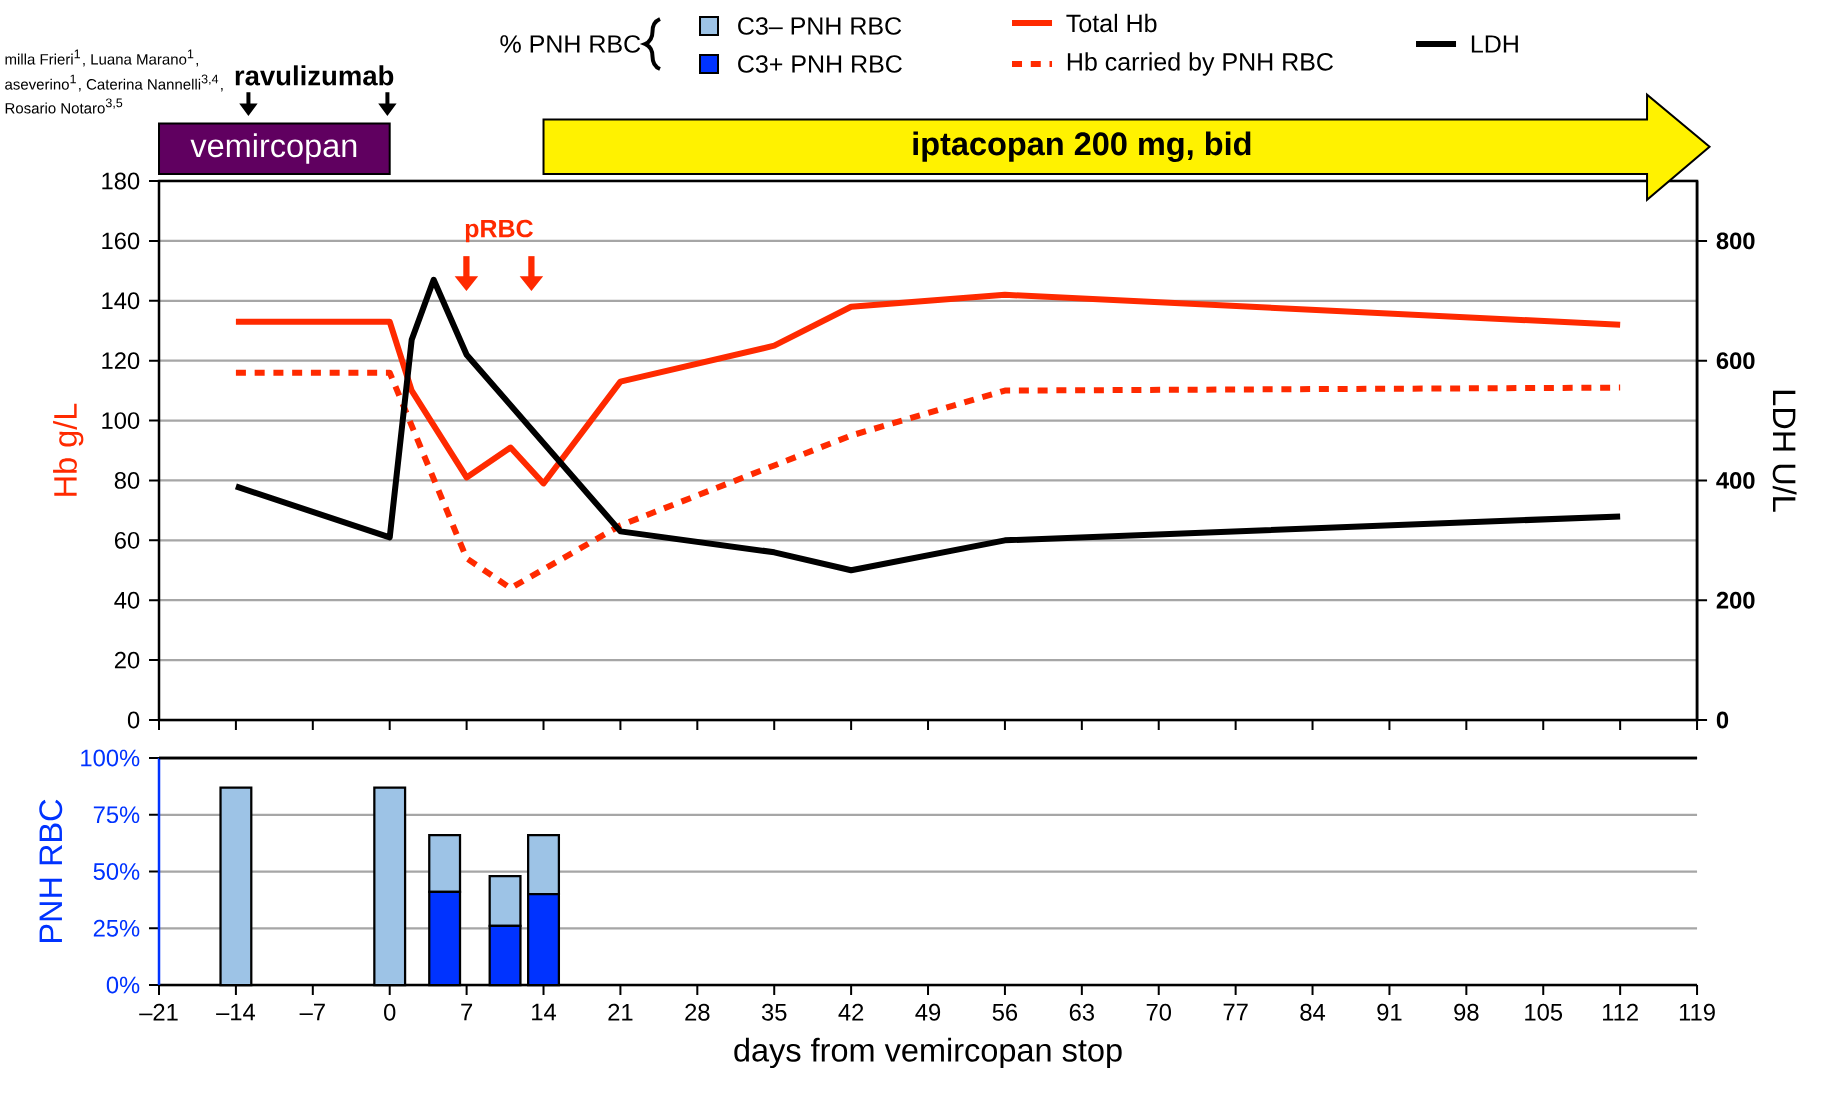  What do you see at coordinates (697, 1012) in the screenshot?
I see `x-tick-label: 28` at bounding box center [697, 1012].